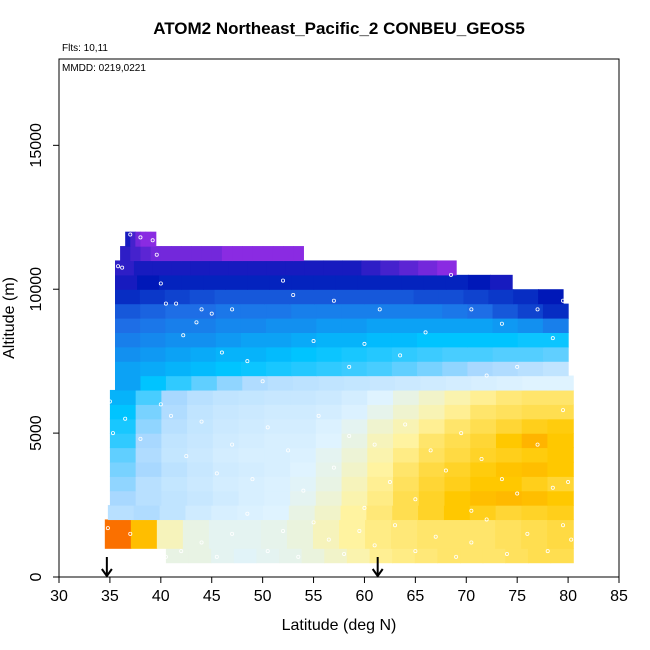 The width and height of the screenshot is (650, 650). I want to click on x-tick-label: 45, so click(212, 596).